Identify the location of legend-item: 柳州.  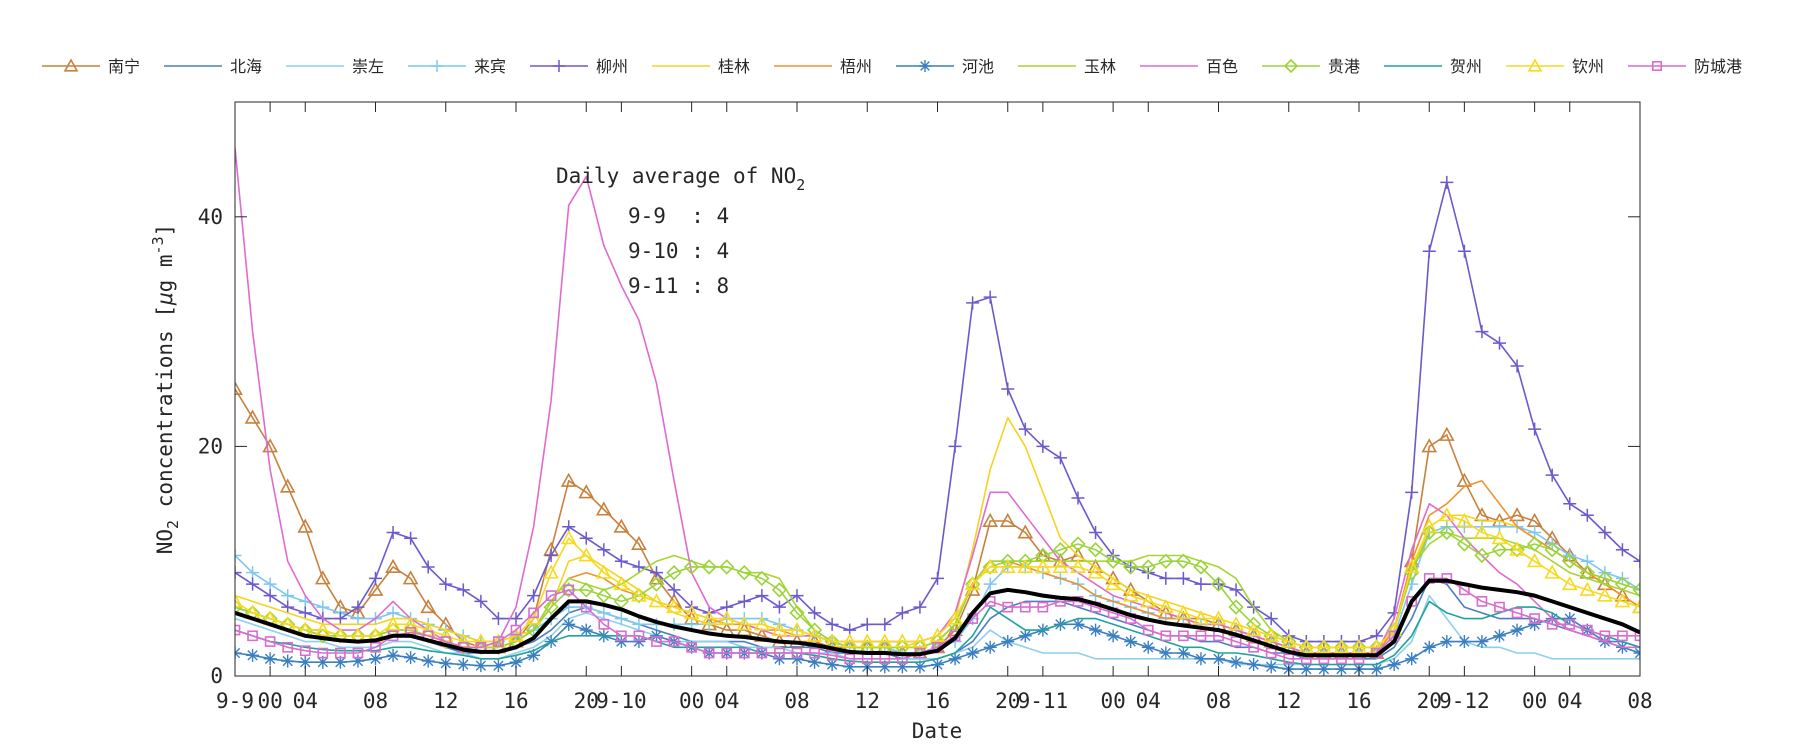
(579, 66).